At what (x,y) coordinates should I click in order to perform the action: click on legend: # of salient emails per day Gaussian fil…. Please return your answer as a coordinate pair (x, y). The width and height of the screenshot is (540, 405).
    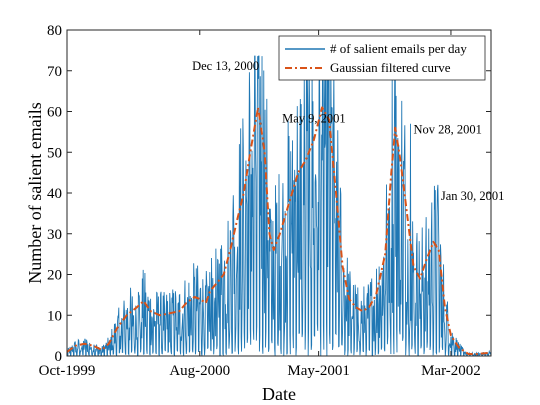
    Looking at the image, I should click on (382, 58).